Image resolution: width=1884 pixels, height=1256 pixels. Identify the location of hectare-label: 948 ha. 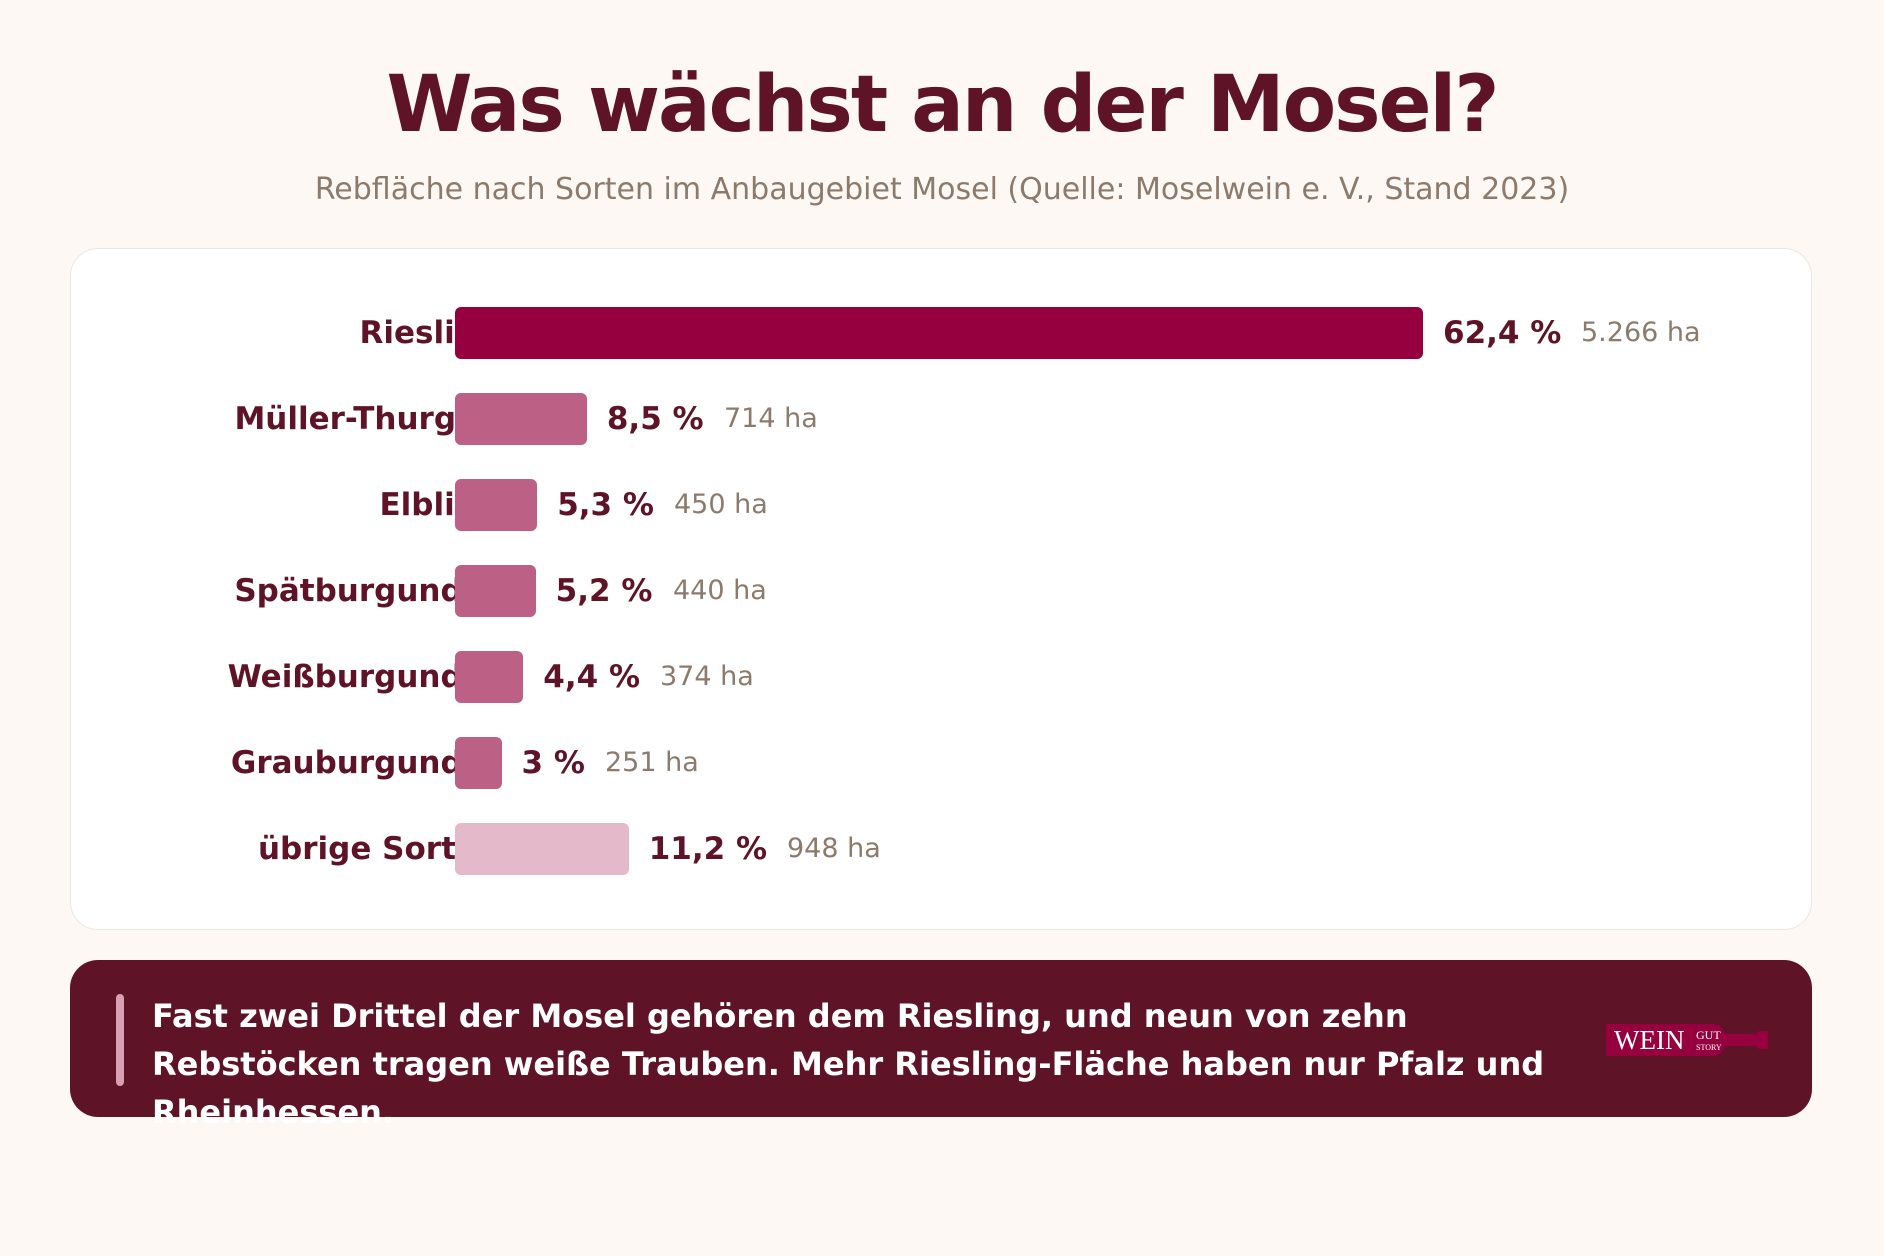
(834, 848).